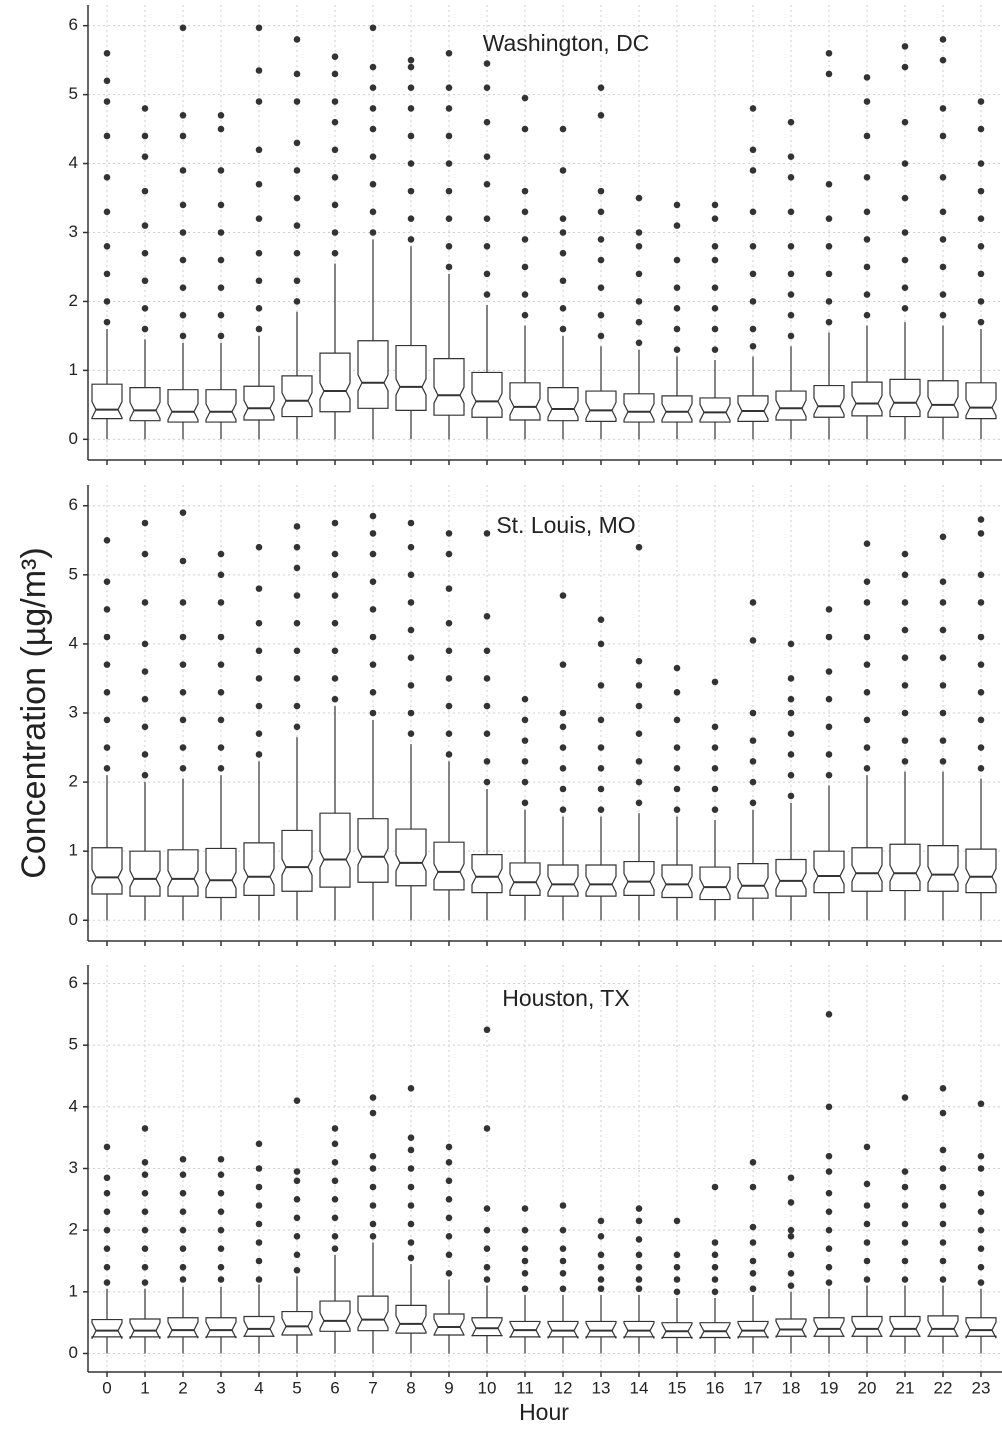 The width and height of the screenshot is (1002, 1431). Describe the element at coordinates (867, 1387) in the screenshot. I see `x-tick-label: 20` at that location.